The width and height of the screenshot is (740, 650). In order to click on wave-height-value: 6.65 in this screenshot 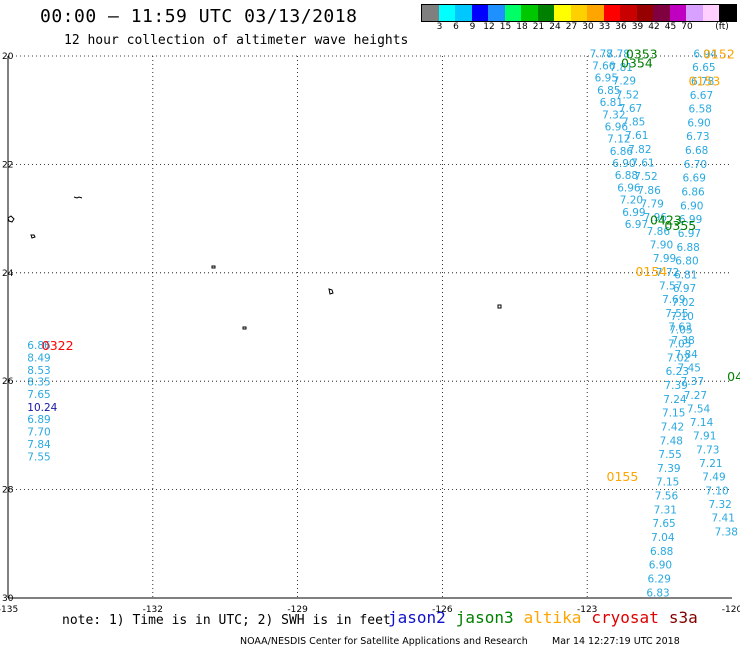, I will do `click(703, 68)`.